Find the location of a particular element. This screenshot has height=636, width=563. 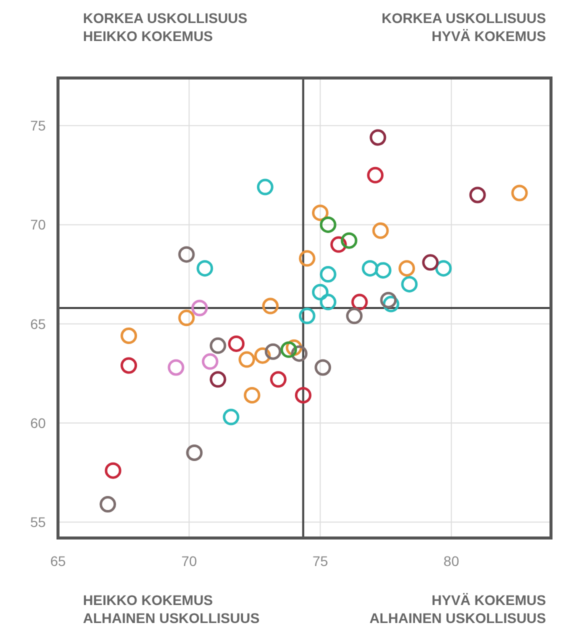

x-tick-label: 80 is located at coordinates (452, 561).